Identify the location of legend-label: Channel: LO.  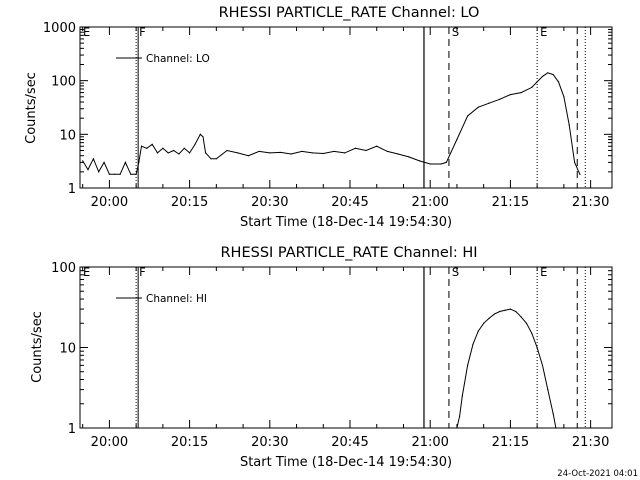
(178, 59).